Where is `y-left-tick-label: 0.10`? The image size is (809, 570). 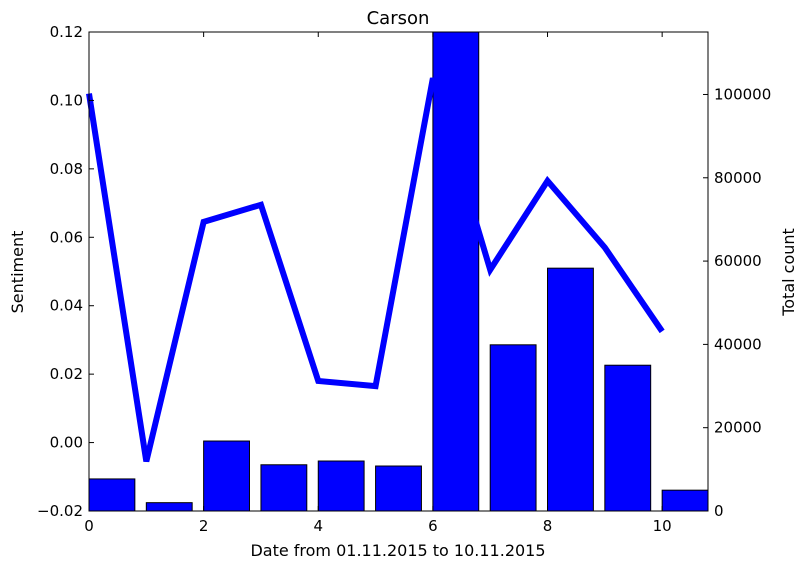 y-left-tick-label: 0.10 is located at coordinates (66, 100).